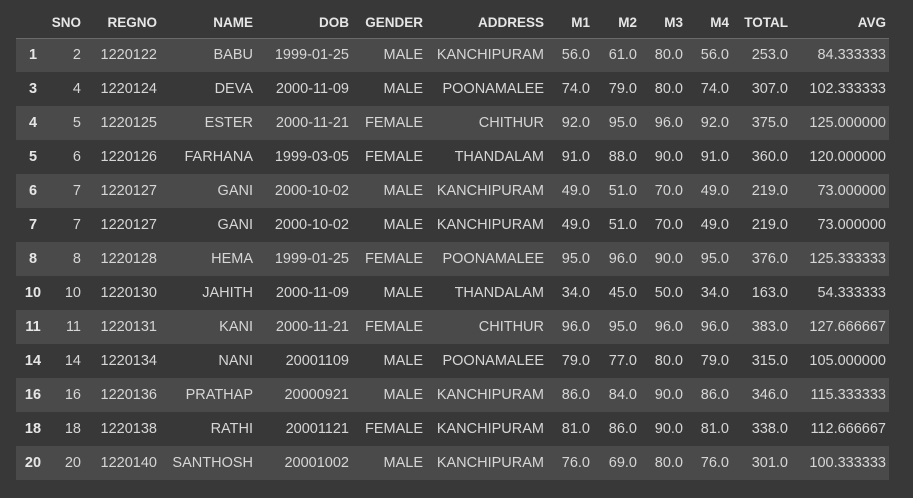 This screenshot has width=913, height=498. I want to click on cell-m4: 91.0, so click(709, 157).